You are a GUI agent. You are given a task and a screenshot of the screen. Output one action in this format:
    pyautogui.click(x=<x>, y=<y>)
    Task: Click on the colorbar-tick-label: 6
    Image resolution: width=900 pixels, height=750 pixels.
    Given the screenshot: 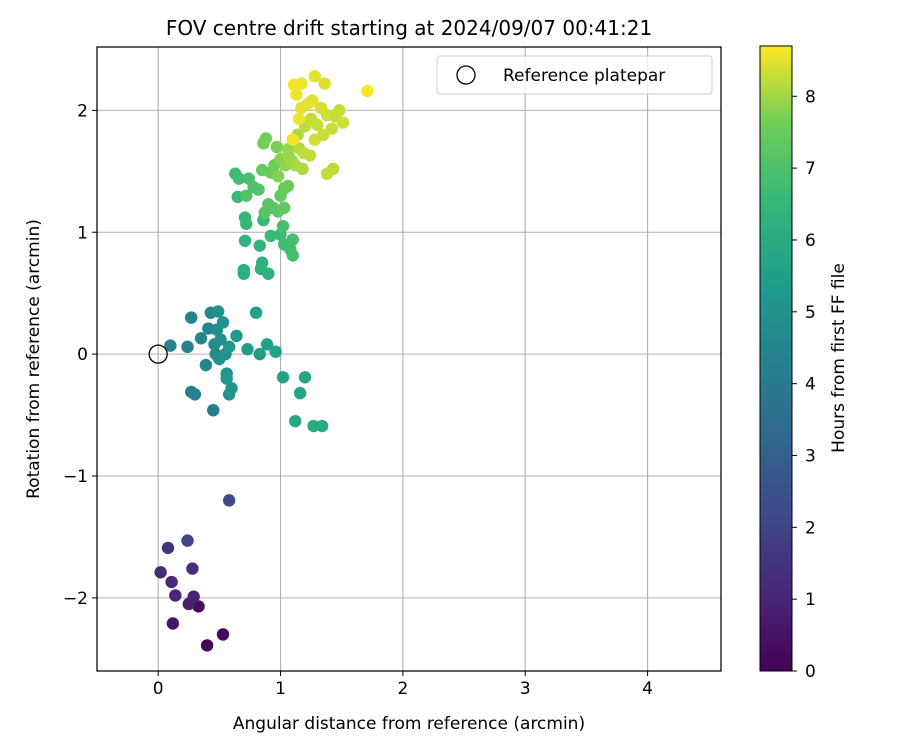 What is the action you would take?
    pyautogui.click(x=810, y=241)
    